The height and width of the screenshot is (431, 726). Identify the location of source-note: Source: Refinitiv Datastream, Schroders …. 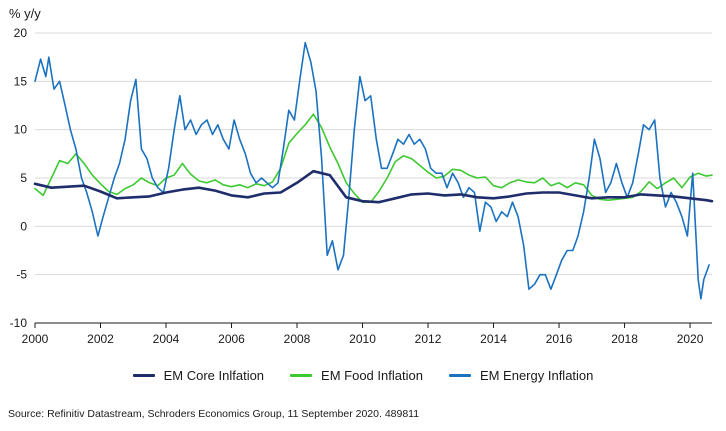
(214, 414).